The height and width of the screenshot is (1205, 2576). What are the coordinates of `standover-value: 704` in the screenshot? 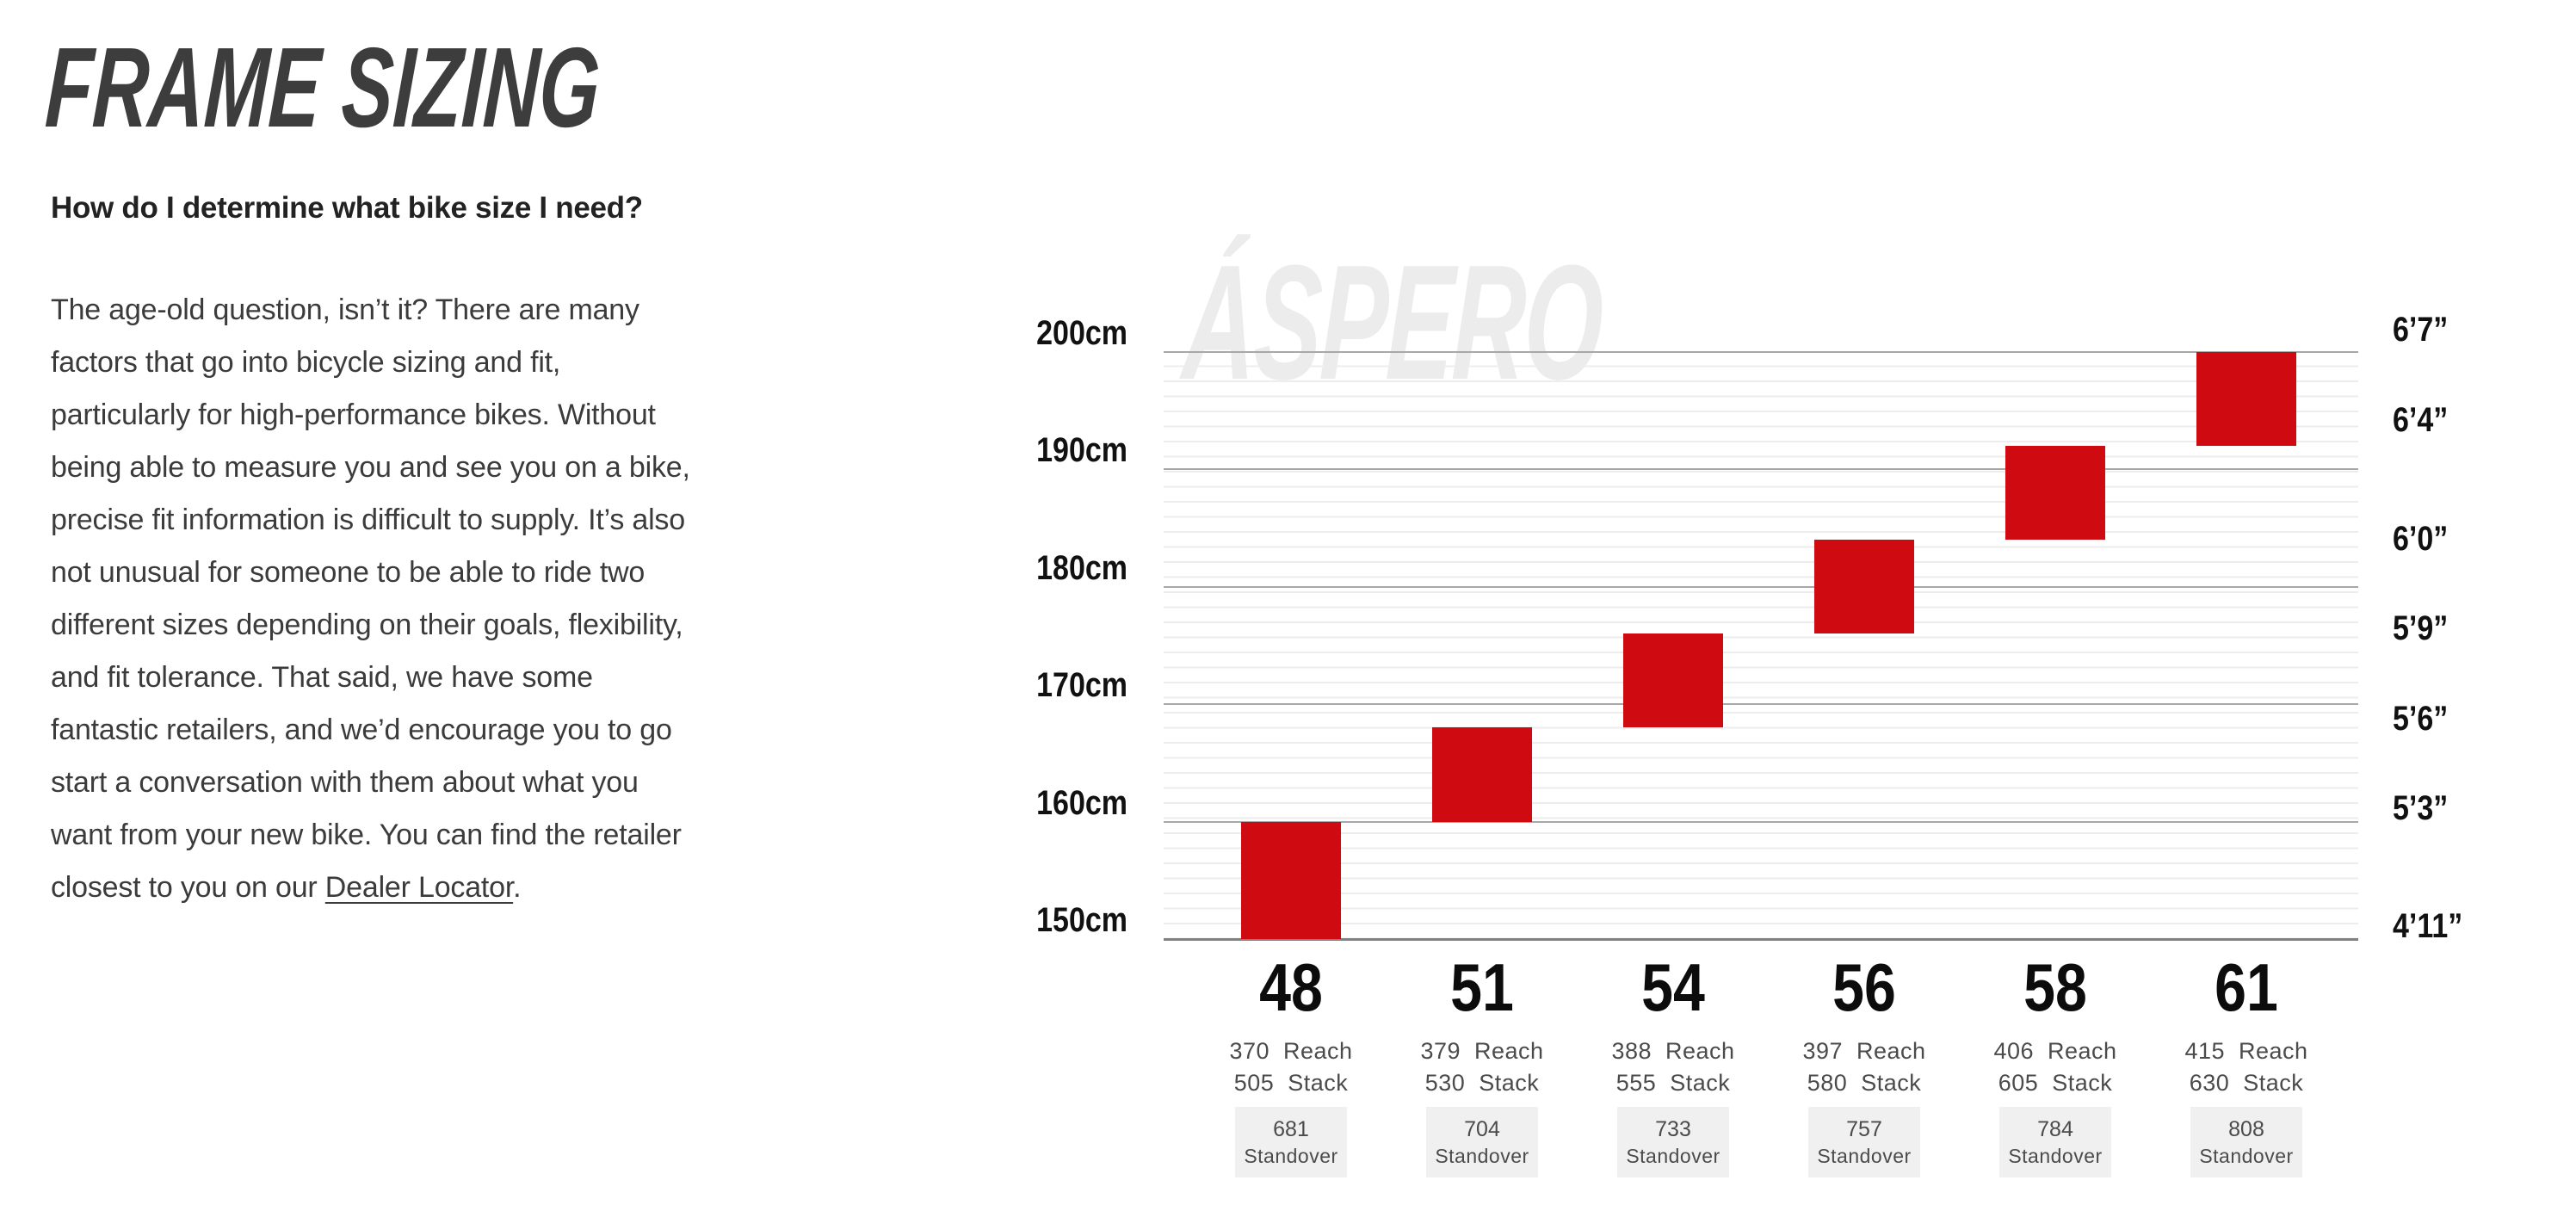 It's located at (1482, 1129).